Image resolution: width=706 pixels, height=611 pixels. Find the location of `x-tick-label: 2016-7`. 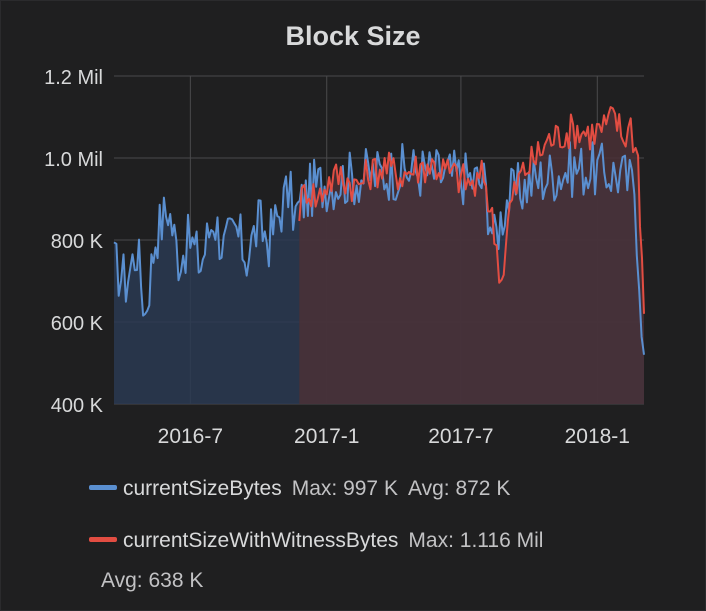

x-tick-label: 2016-7 is located at coordinates (190, 436).